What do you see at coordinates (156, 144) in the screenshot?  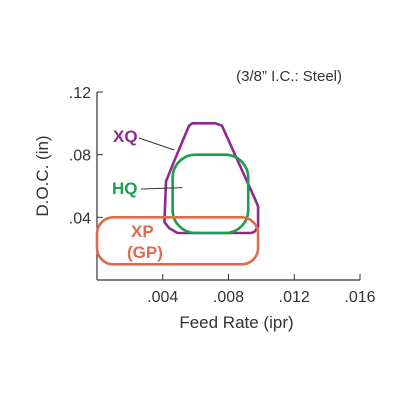 I see `xq-leader-line` at bounding box center [156, 144].